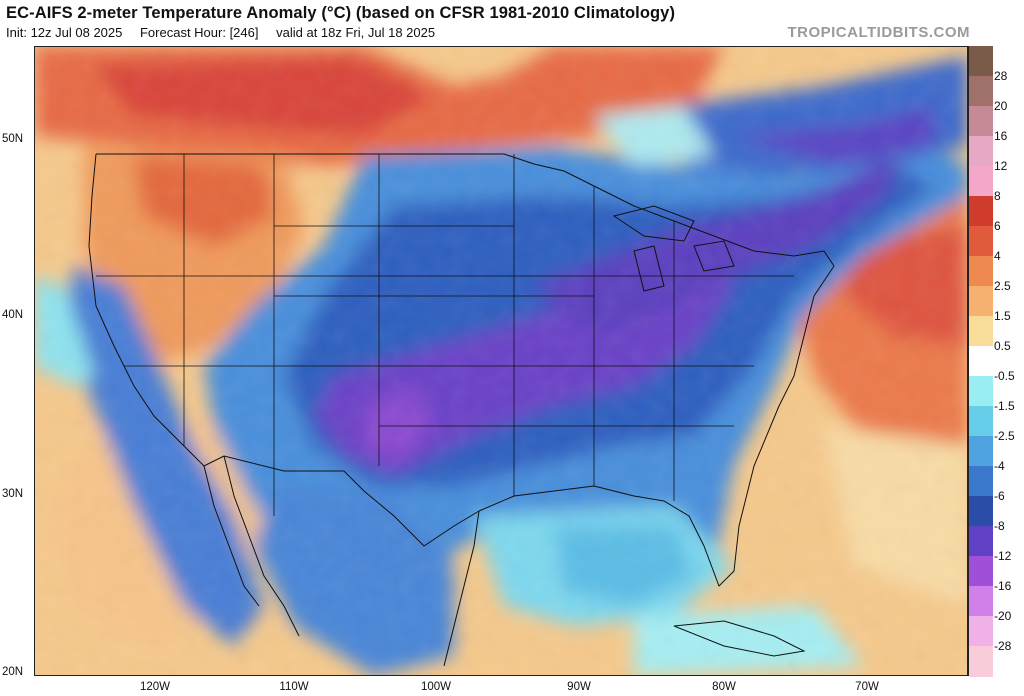 The height and width of the screenshot is (696, 1024). What do you see at coordinates (1004, 436) in the screenshot?
I see `colorbar-tick-label: -2.5` at bounding box center [1004, 436].